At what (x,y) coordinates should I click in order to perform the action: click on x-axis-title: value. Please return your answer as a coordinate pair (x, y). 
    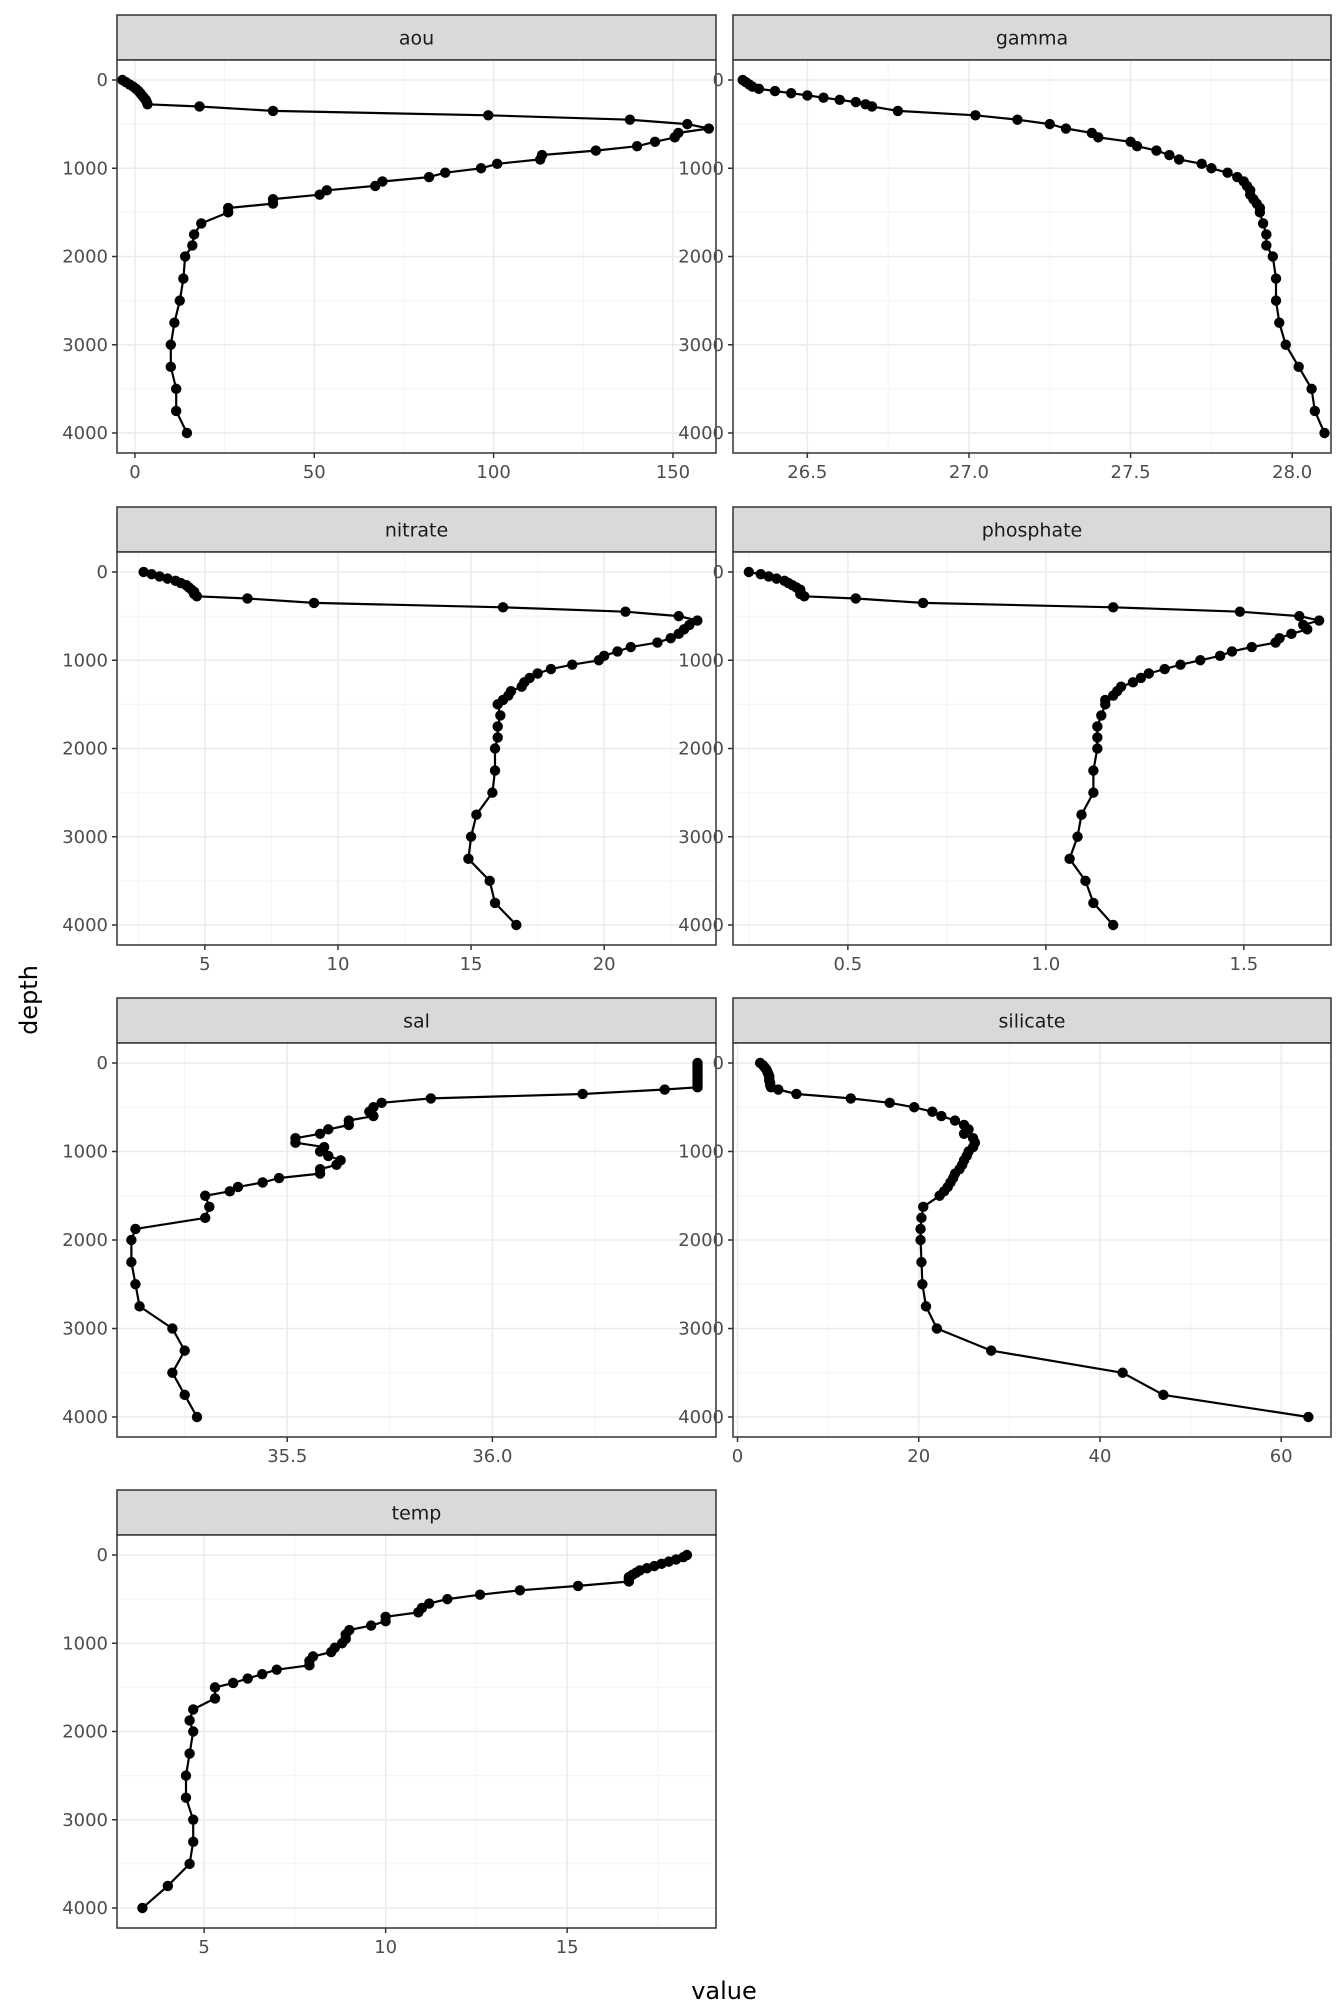
    Looking at the image, I should click on (724, 1991).